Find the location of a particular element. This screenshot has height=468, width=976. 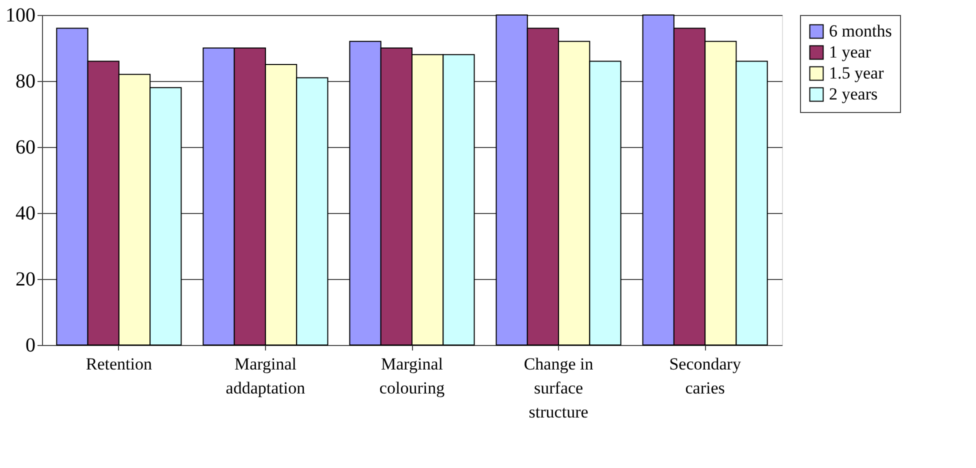

y-tick-label: 20 is located at coordinates (26, 279).